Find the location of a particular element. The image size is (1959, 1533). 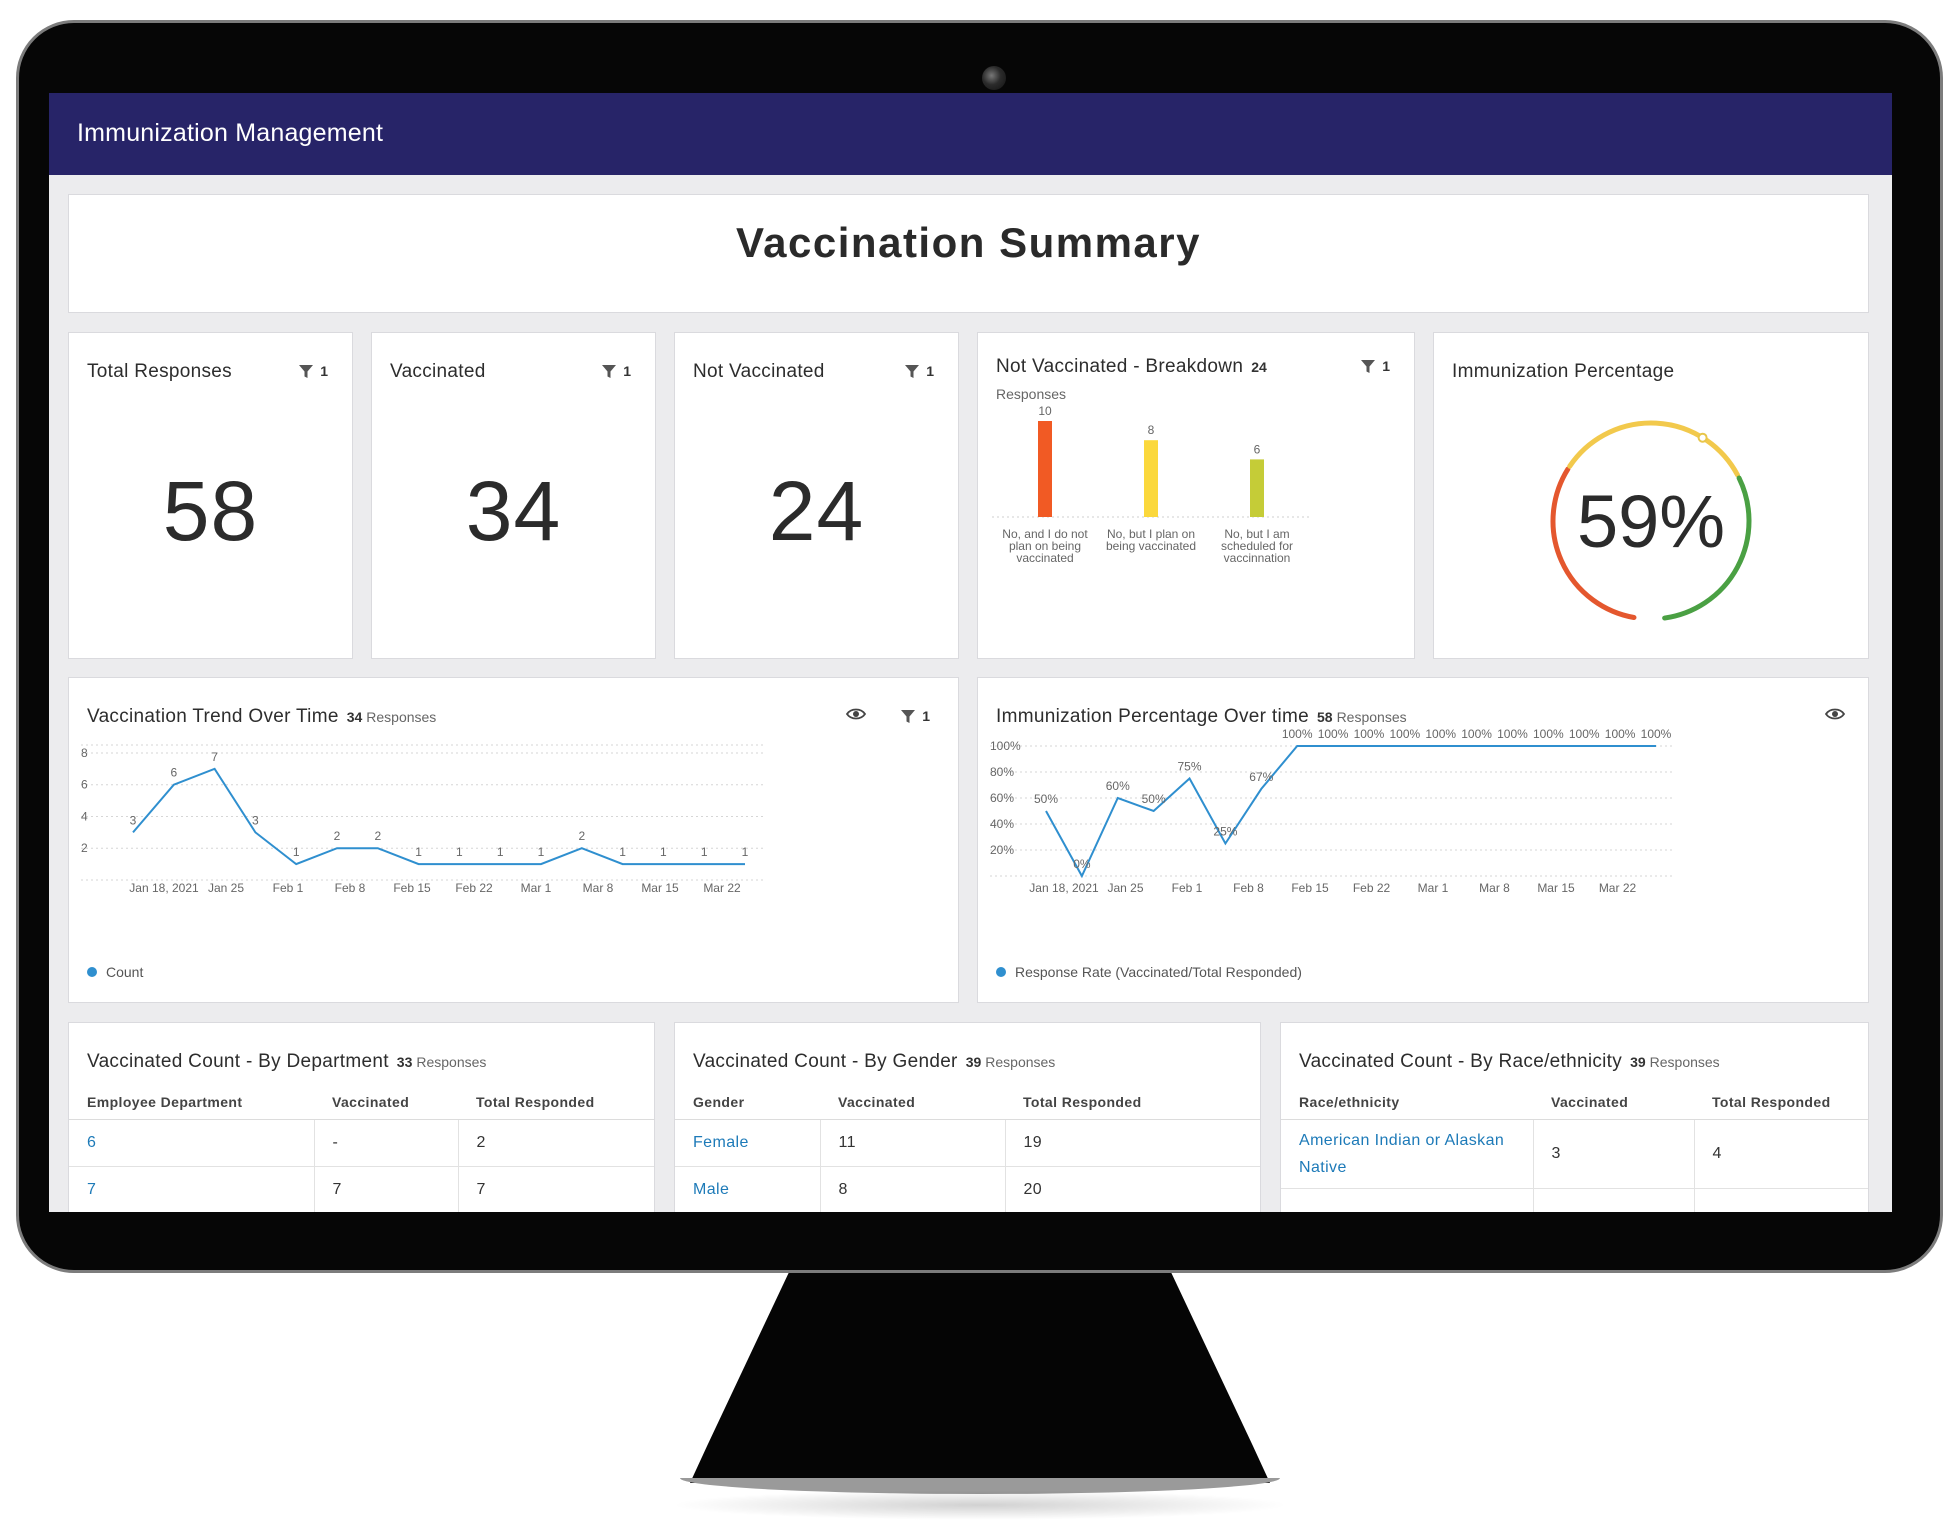

table-row: Female 11 19 is located at coordinates (967, 1143).